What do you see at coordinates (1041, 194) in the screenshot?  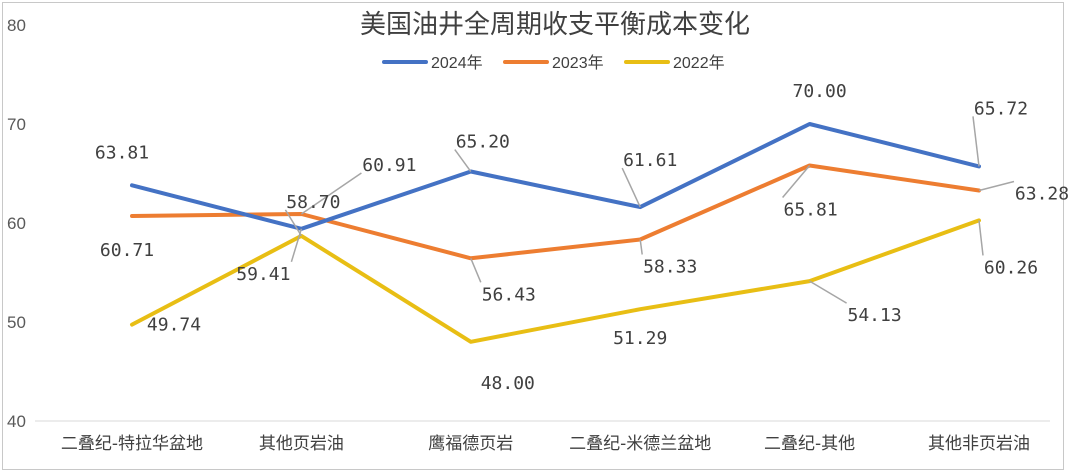 I see `data-label: 63.28` at bounding box center [1041, 194].